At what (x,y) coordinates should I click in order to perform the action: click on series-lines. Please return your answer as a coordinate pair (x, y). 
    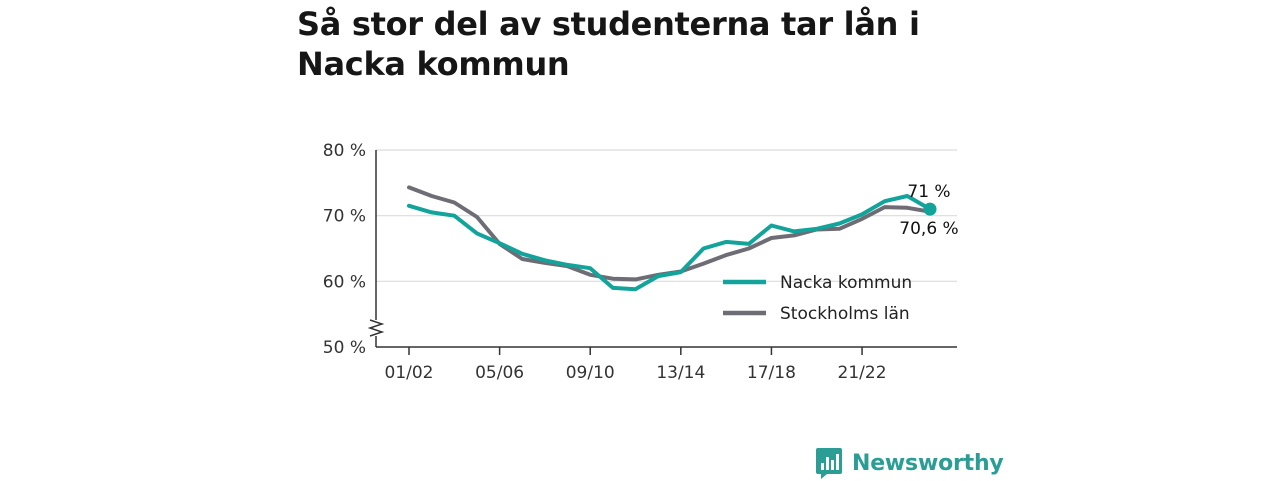
    Looking at the image, I should click on (672, 238).